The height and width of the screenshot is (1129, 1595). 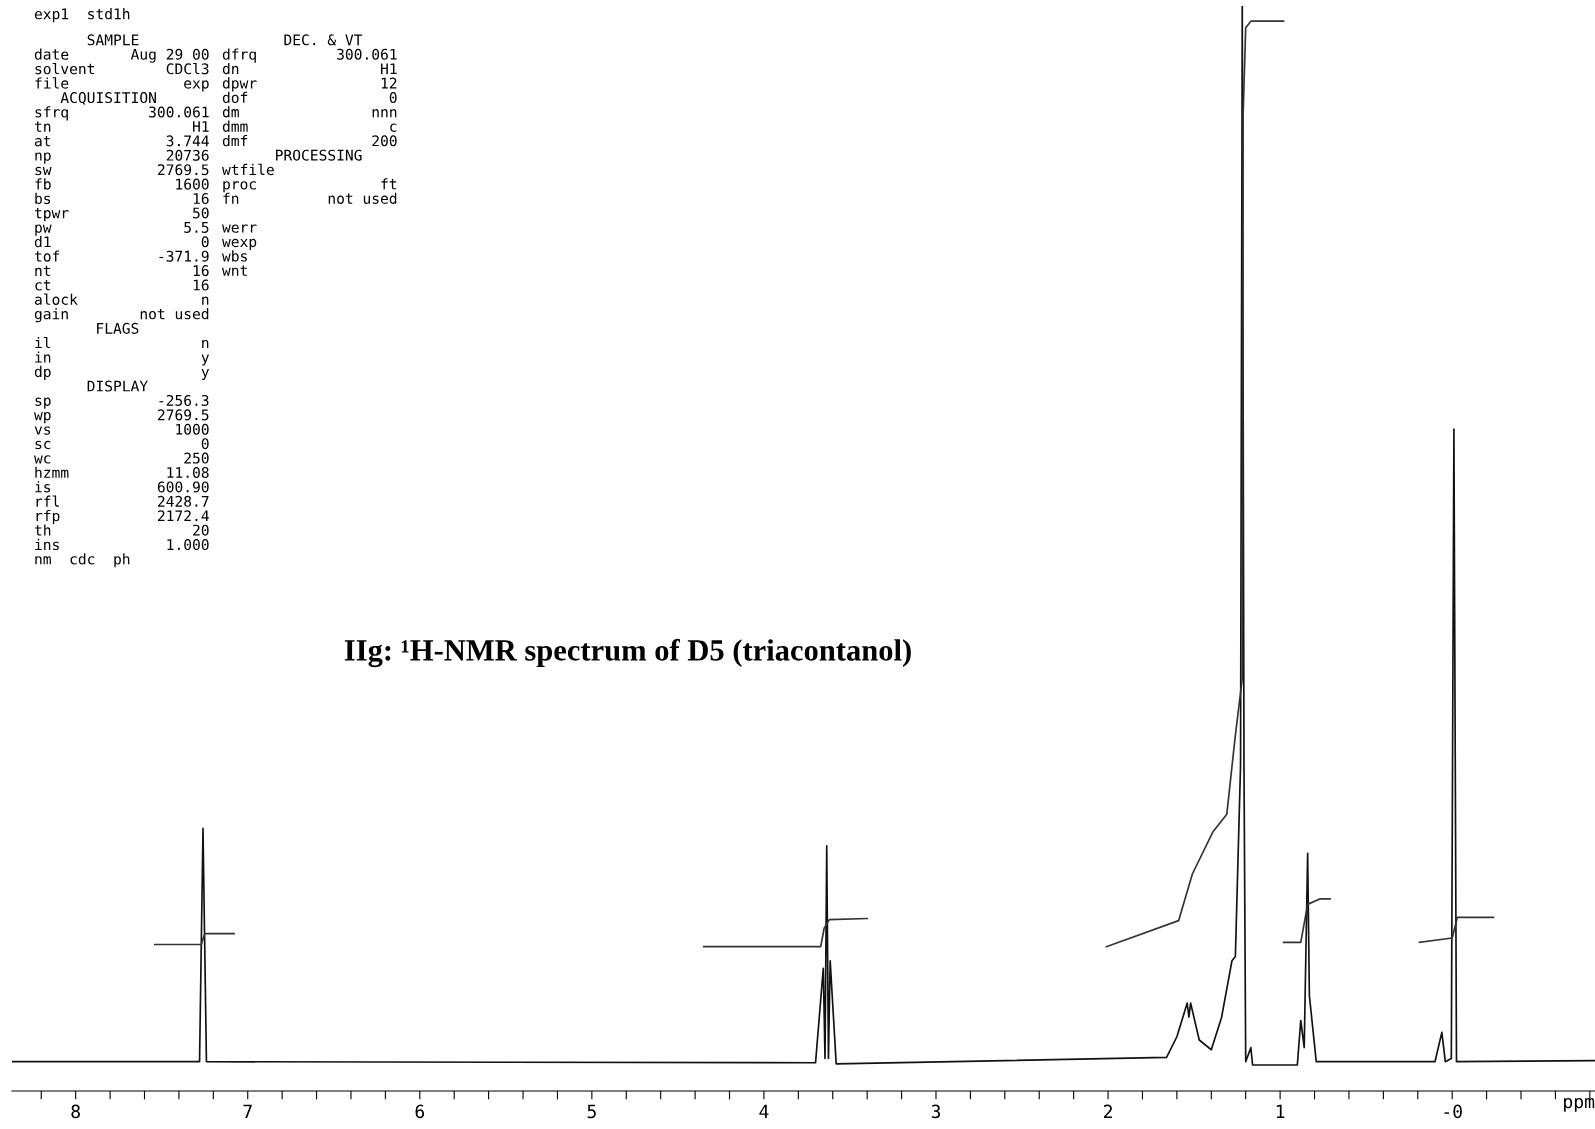 I want to click on x-axis-title: ppm, so click(x=1579, y=1104).